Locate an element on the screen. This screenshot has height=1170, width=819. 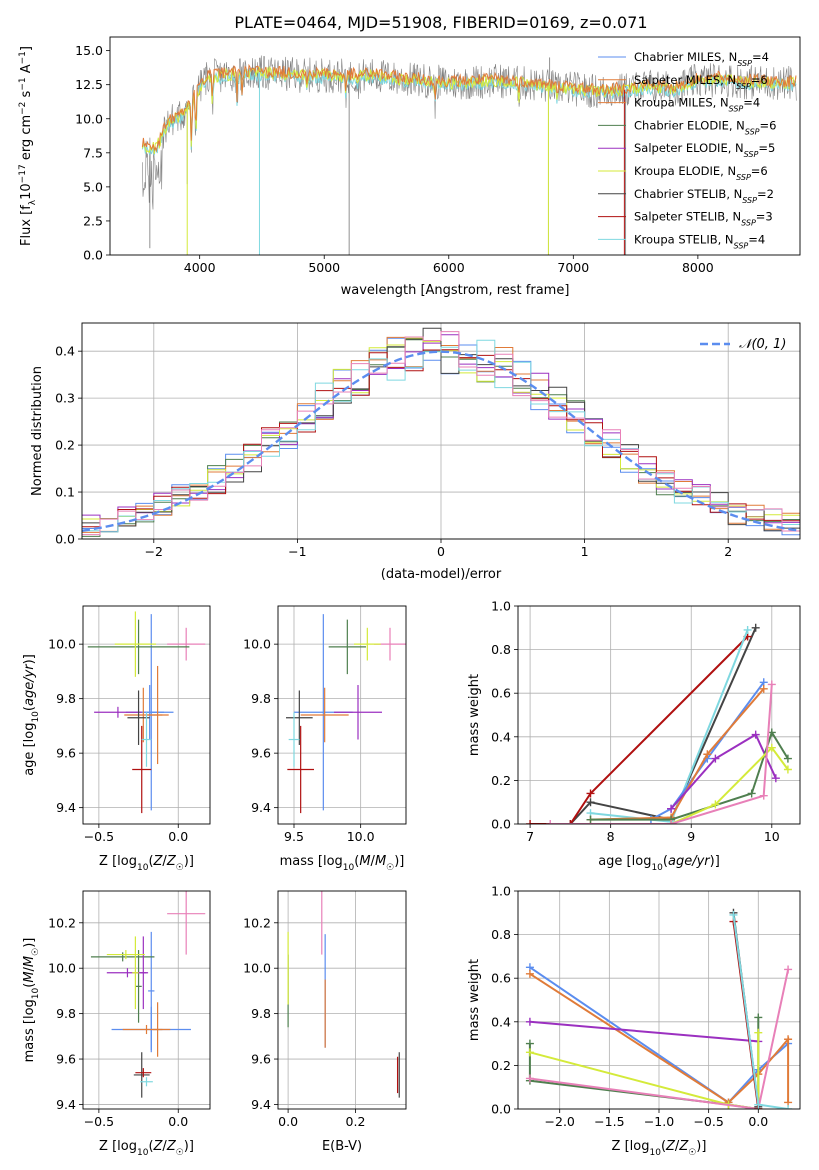
model-spectrum is located at coordinates (469, 108).